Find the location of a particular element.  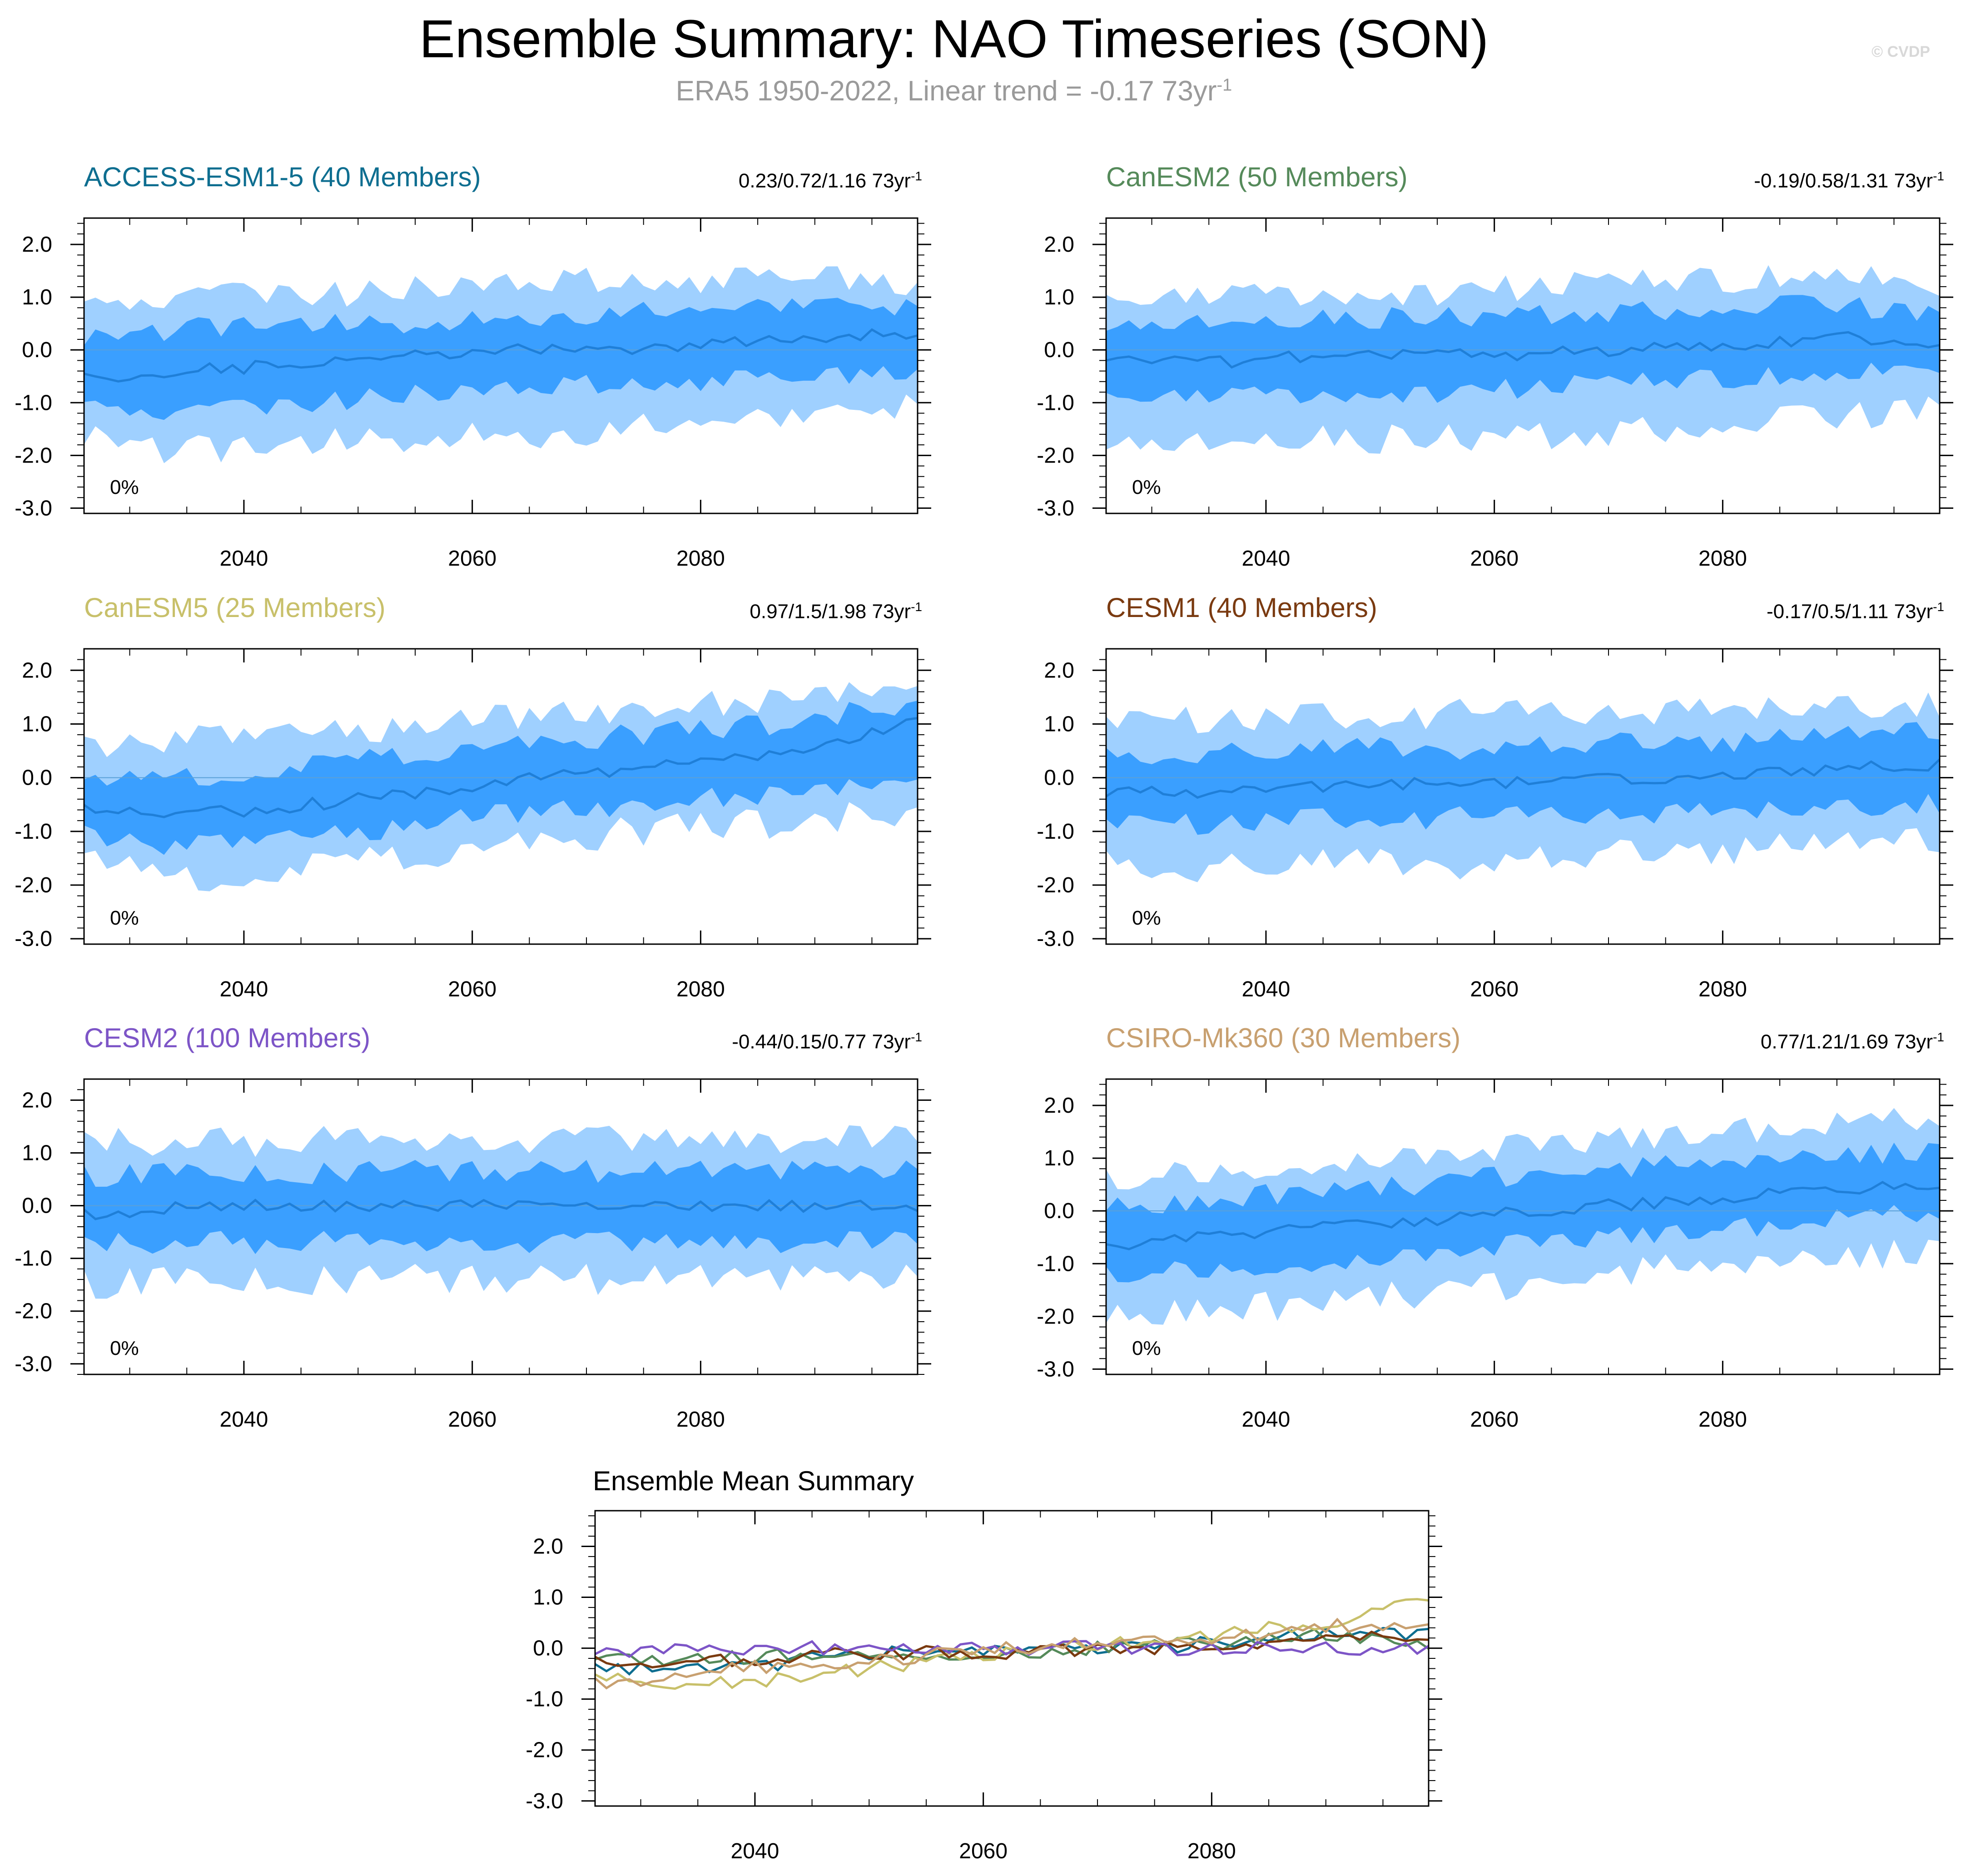

series-line-canesm5 is located at coordinates (1012, 1644).